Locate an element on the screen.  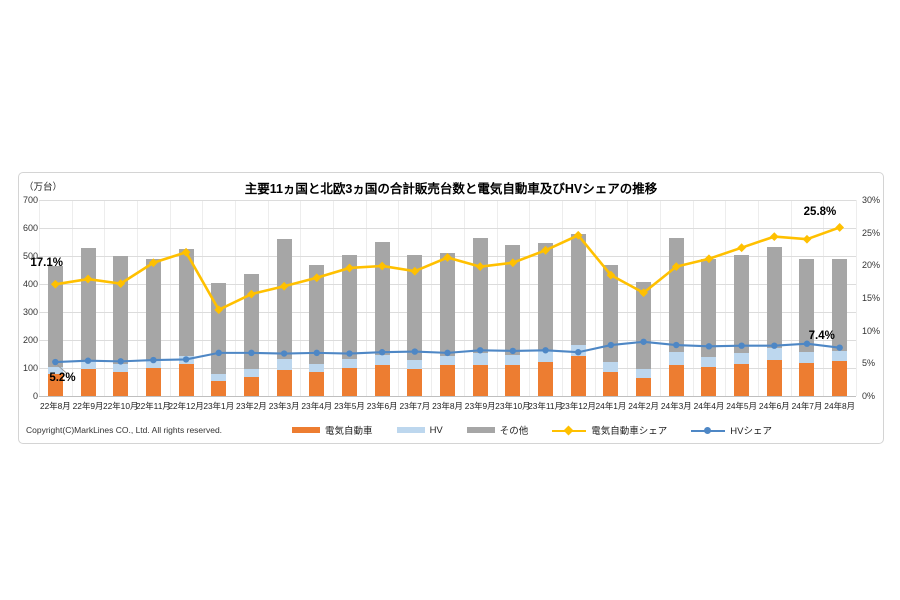
ev-bar-swatch-icon is located at coordinates (306, 430).